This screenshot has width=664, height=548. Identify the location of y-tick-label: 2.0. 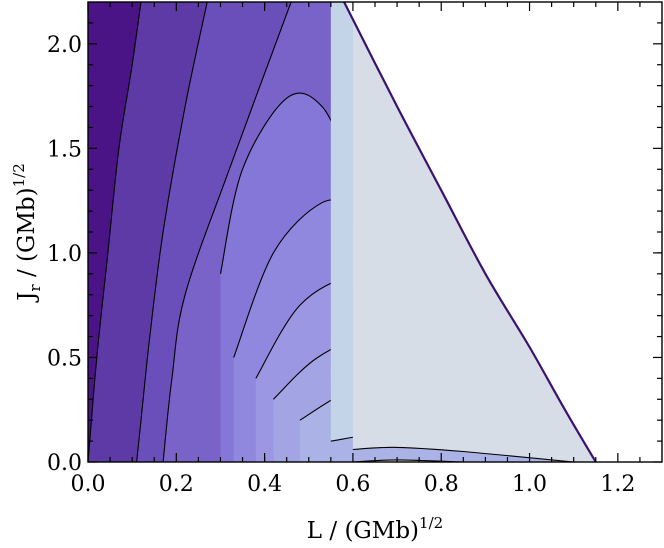
(64, 45).